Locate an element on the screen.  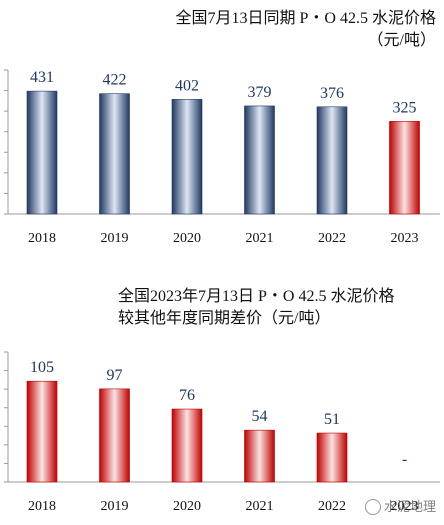
data-label-2022: 51 is located at coordinates (332, 419).